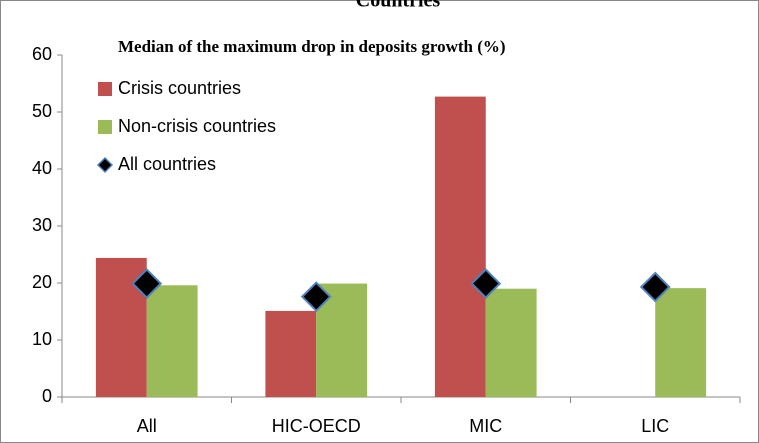 This screenshot has width=759, height=443. Describe the element at coordinates (105, 165) in the screenshot. I see `legend-marker` at that location.